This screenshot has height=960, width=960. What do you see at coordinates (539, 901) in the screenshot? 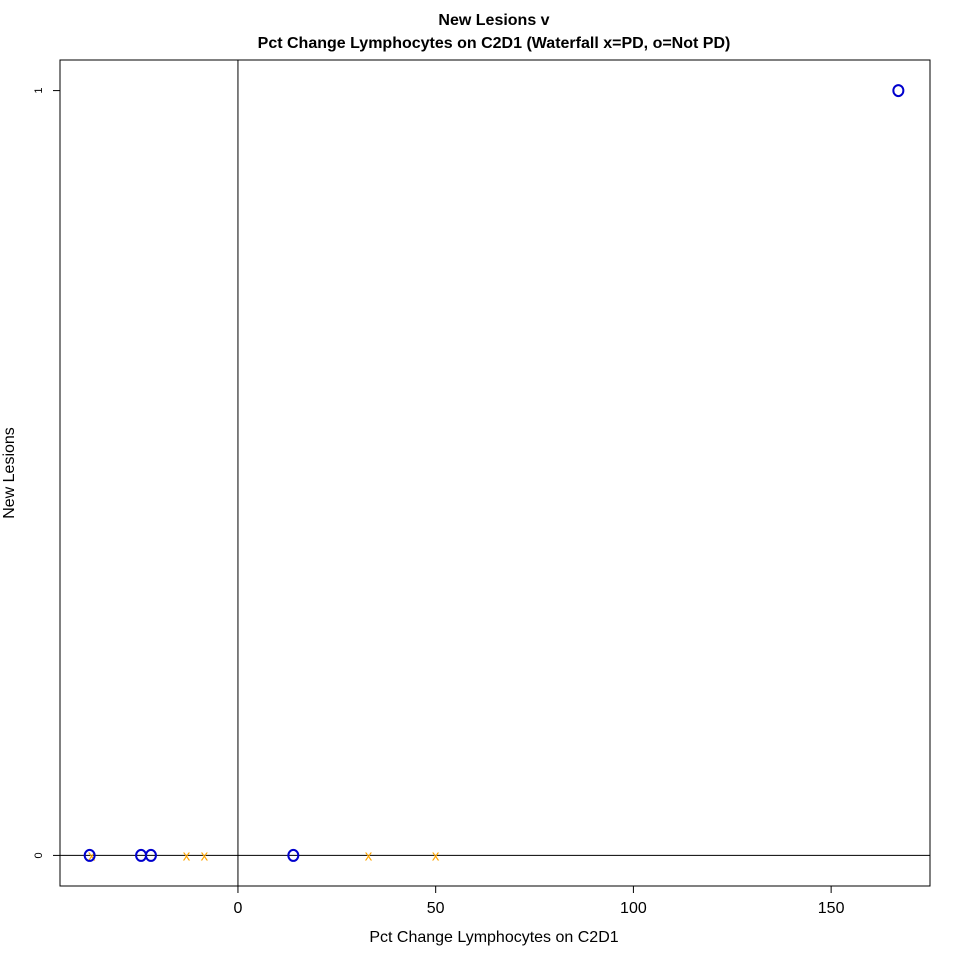
I see `x-axis: 0 50 100 150` at bounding box center [539, 901].